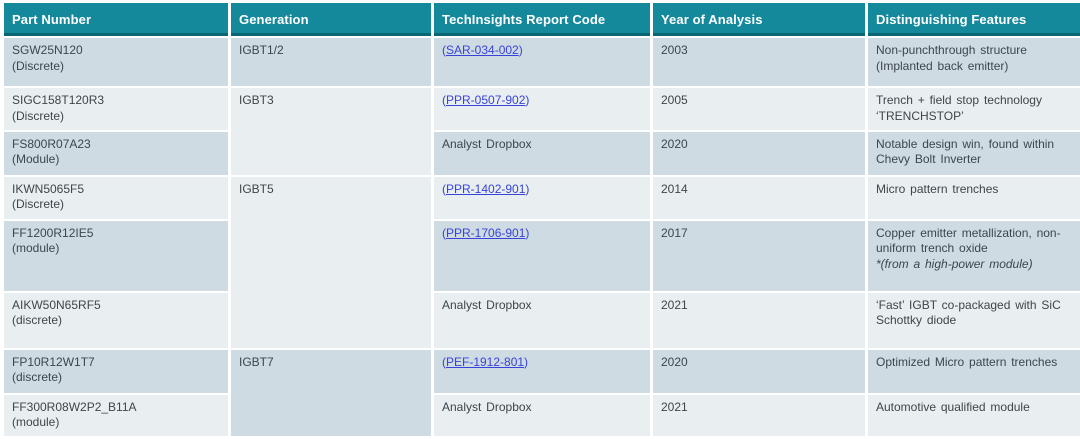 This screenshot has width=1080, height=439. What do you see at coordinates (759, 197) in the screenshot?
I see `year-cell: 2014` at bounding box center [759, 197].